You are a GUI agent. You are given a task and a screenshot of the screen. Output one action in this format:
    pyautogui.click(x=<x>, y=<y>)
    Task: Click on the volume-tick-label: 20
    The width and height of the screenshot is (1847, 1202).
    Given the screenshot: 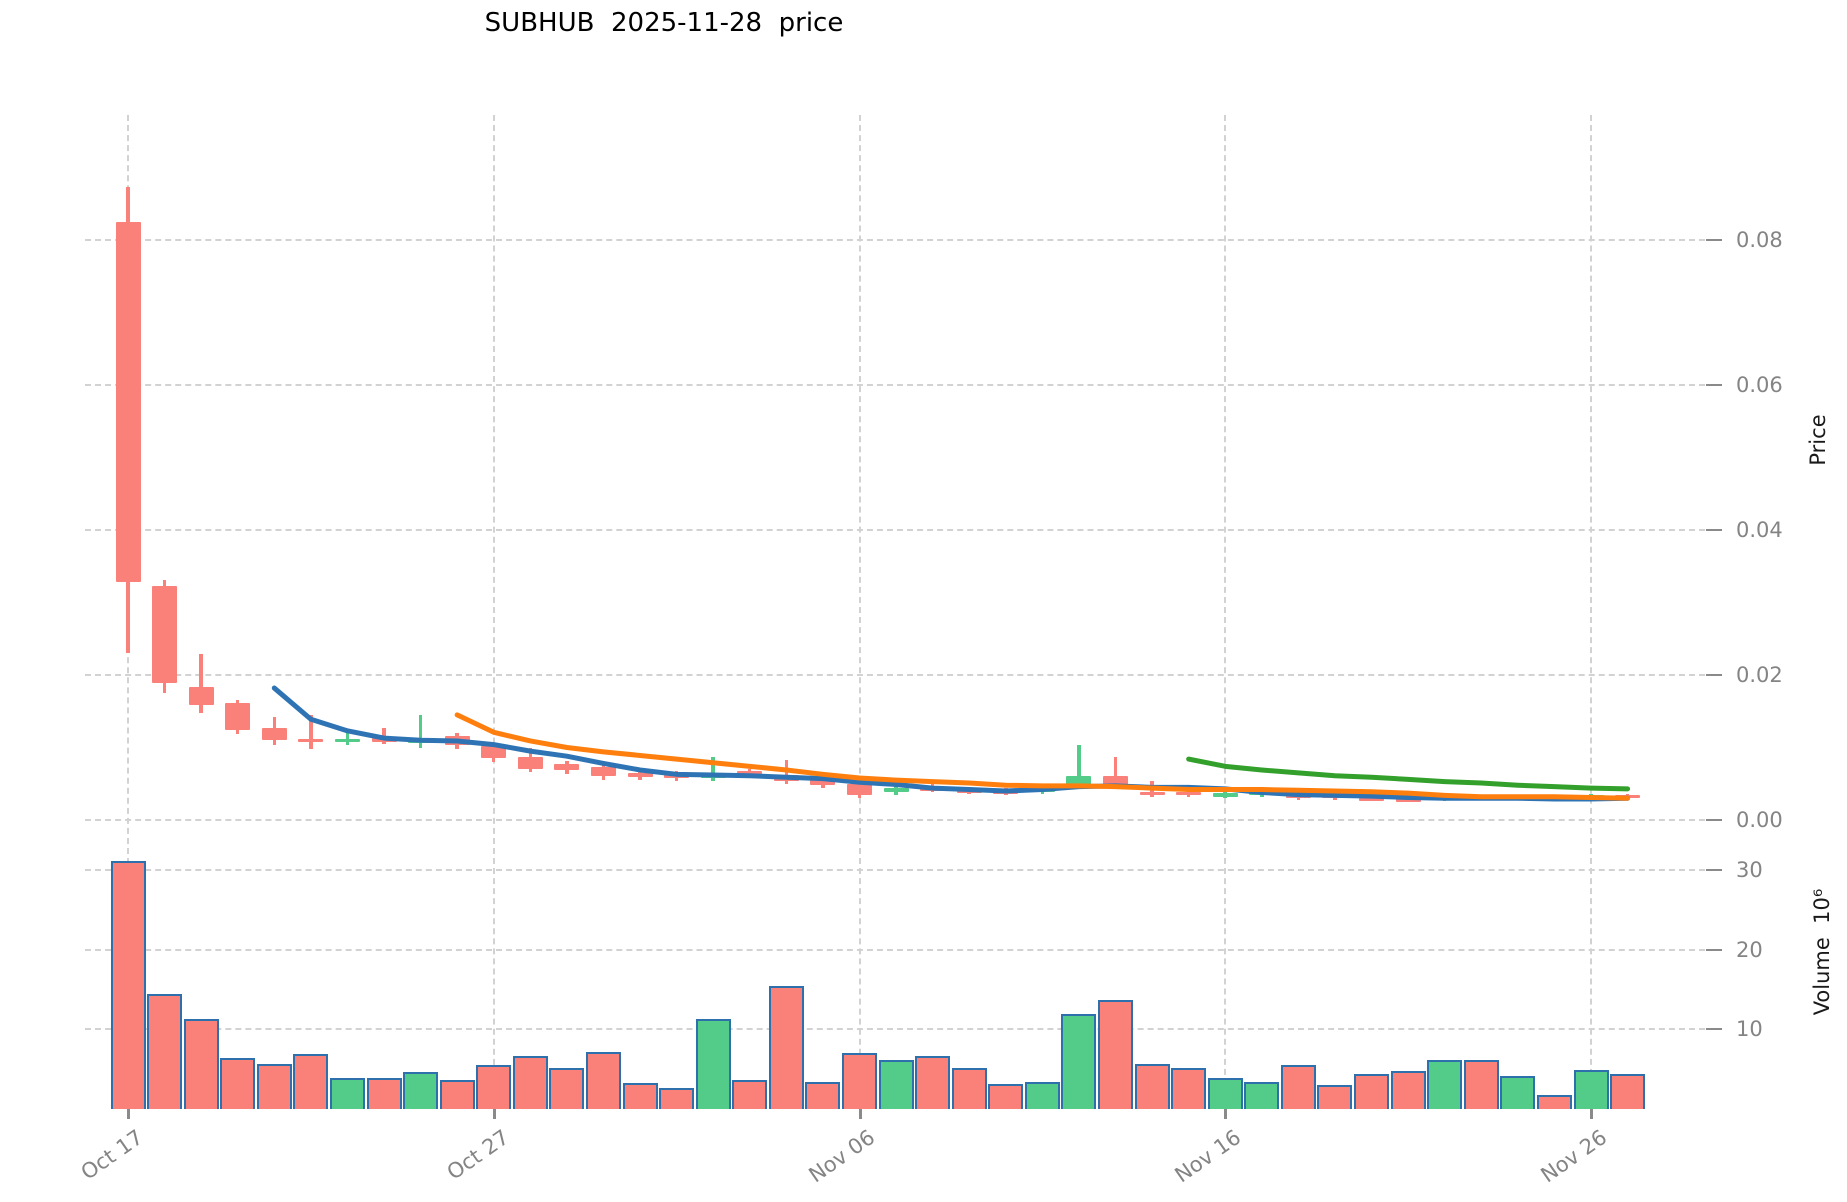 What is the action you would take?
    pyautogui.click(x=1749, y=949)
    